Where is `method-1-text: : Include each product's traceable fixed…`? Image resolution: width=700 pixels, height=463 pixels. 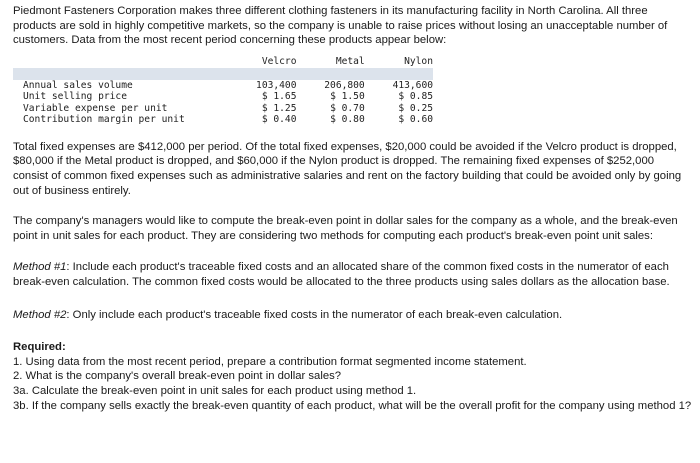
method-1-text: : Include each product's traceable fixed… is located at coordinates (341, 274).